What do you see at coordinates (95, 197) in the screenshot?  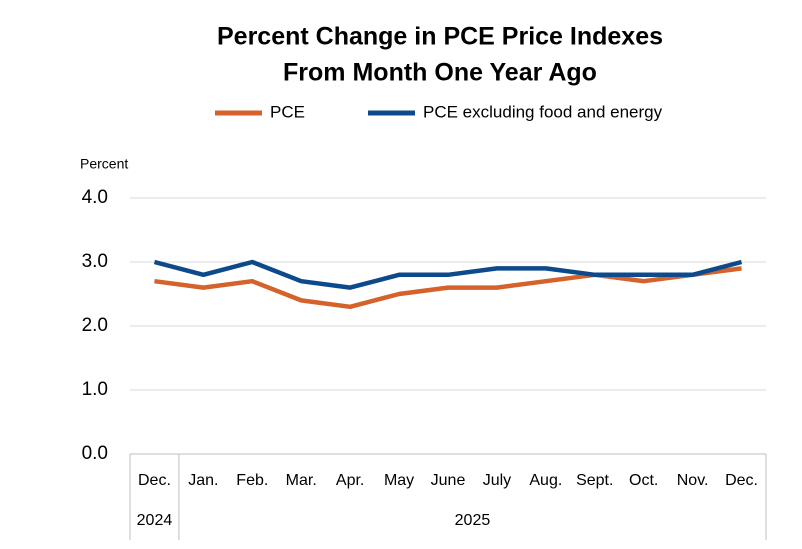 I see `y-tick-label: 4.0` at bounding box center [95, 197].